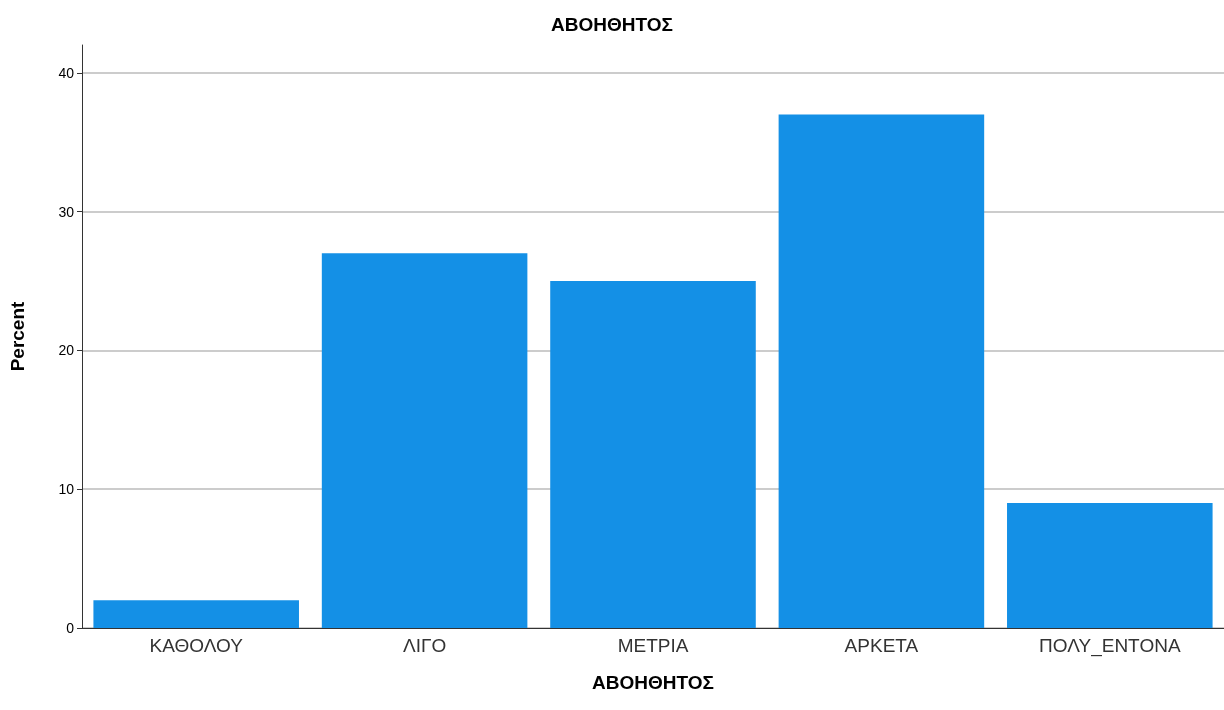  I want to click on y-tick-label: 20, so click(66, 350).